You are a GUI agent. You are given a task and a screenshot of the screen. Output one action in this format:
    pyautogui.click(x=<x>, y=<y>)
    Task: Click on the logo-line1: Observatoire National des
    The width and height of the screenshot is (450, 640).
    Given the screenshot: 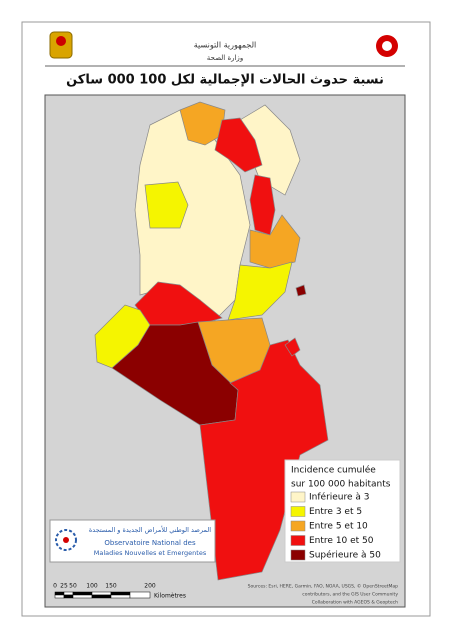 What is the action you would take?
    pyautogui.click(x=150, y=543)
    